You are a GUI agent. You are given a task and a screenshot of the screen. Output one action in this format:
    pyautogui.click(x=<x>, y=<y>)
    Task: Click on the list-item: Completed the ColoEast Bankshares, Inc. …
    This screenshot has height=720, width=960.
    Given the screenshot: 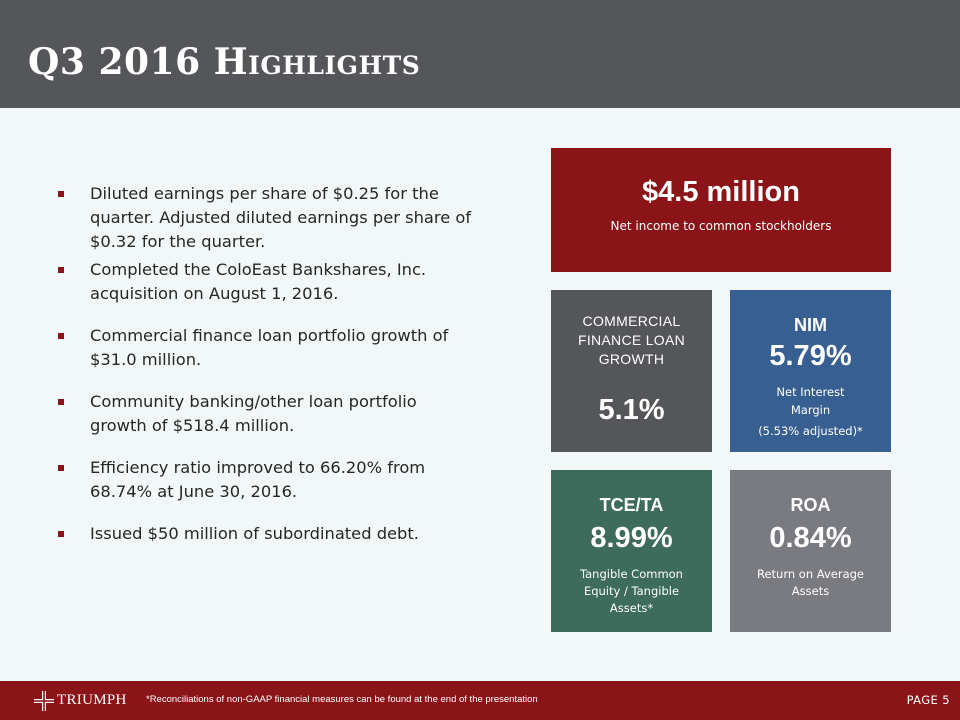 What is the action you would take?
    pyautogui.click(x=268, y=282)
    